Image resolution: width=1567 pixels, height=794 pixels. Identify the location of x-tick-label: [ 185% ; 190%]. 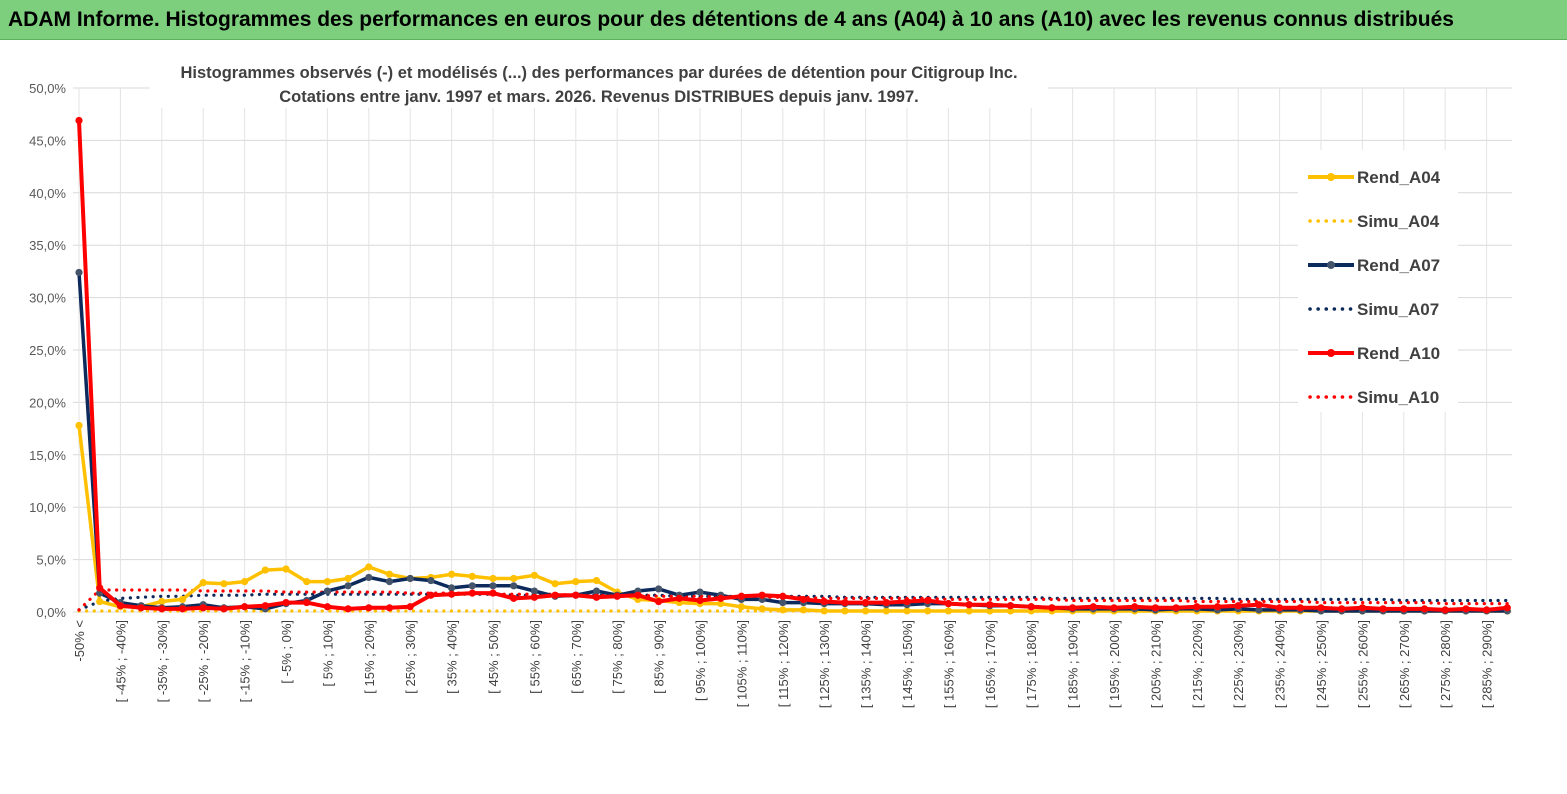
(1073, 664).